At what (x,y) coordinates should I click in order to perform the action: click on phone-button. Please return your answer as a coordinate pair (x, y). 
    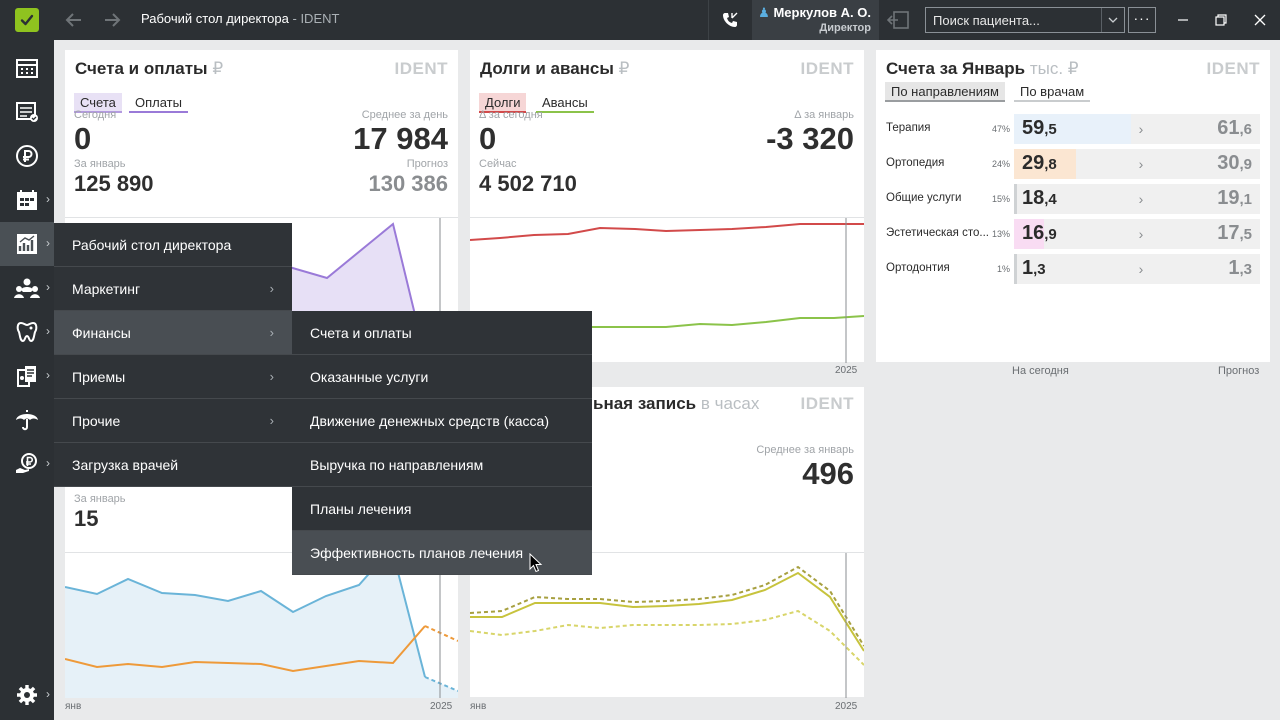
    Looking at the image, I should click on (729, 20).